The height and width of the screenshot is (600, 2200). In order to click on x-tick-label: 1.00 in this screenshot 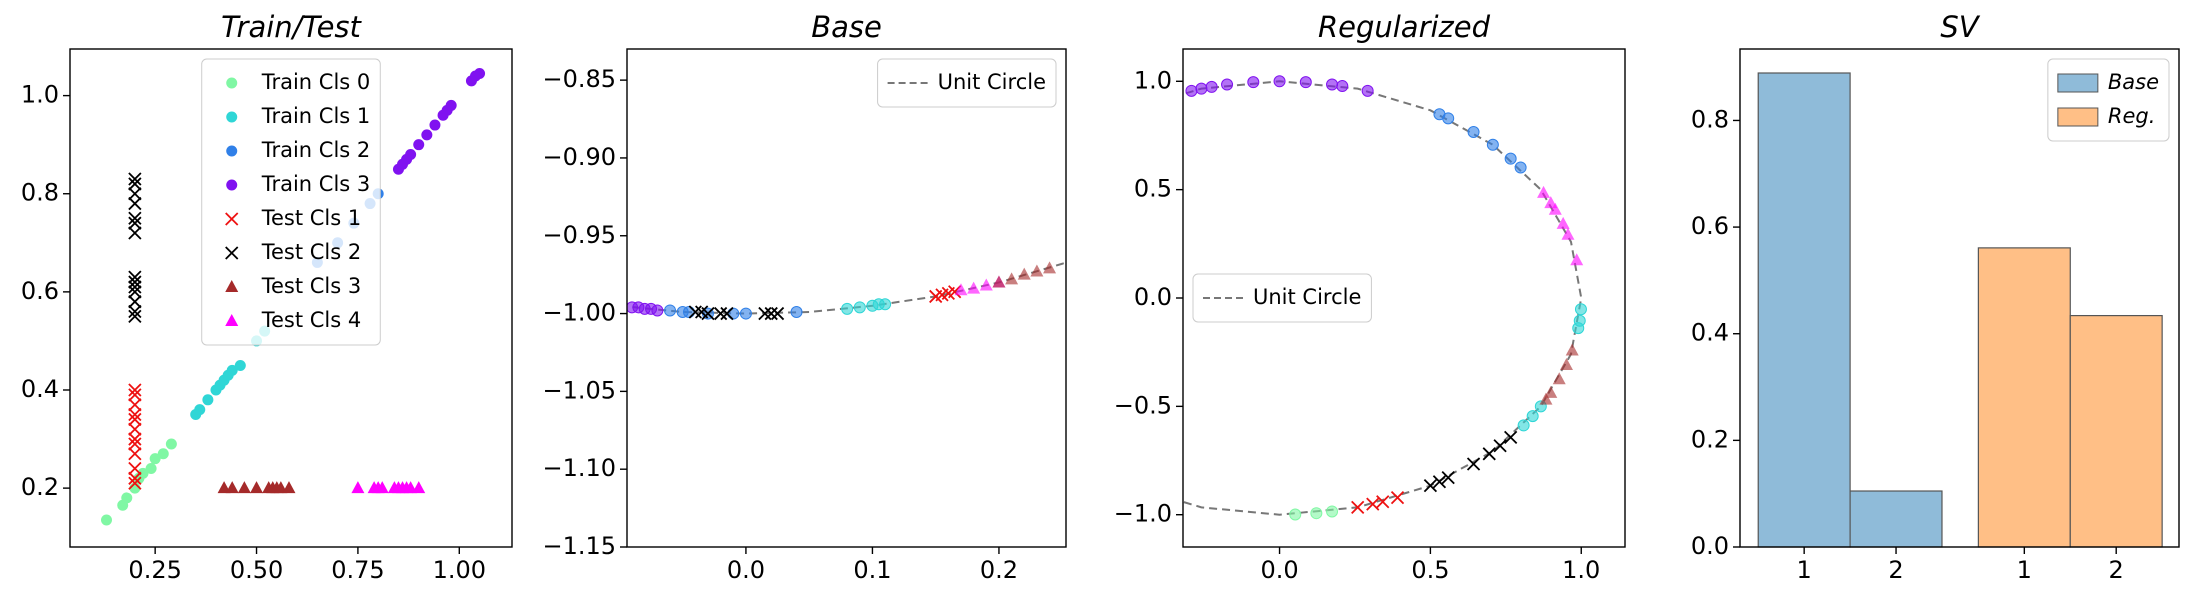, I will do `click(459, 570)`.